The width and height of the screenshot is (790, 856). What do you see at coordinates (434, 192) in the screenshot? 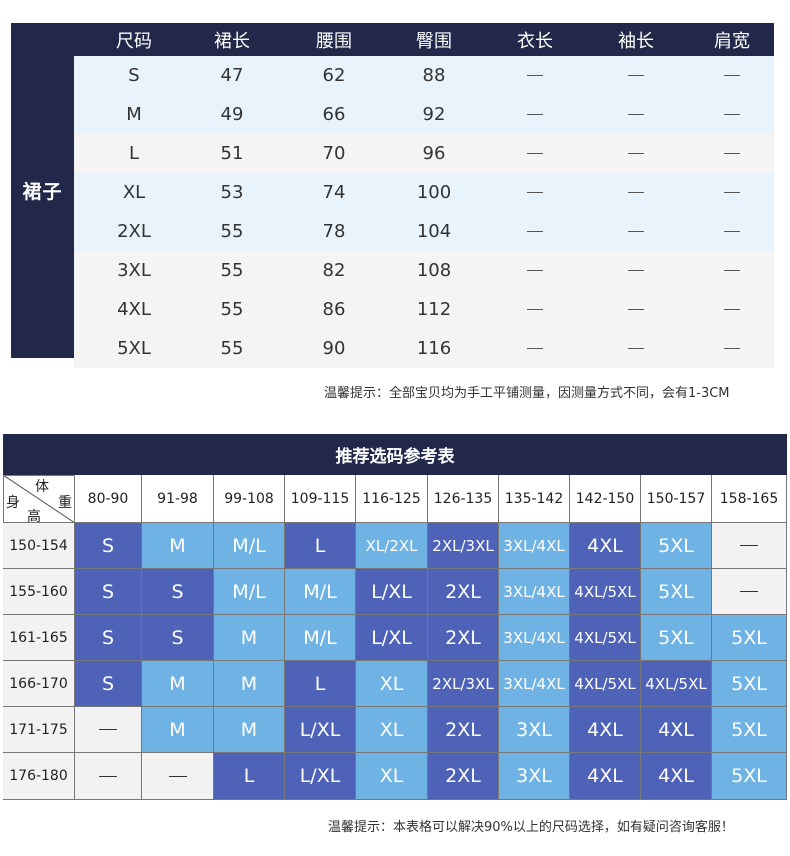
I see `size-value-cell: 100` at bounding box center [434, 192].